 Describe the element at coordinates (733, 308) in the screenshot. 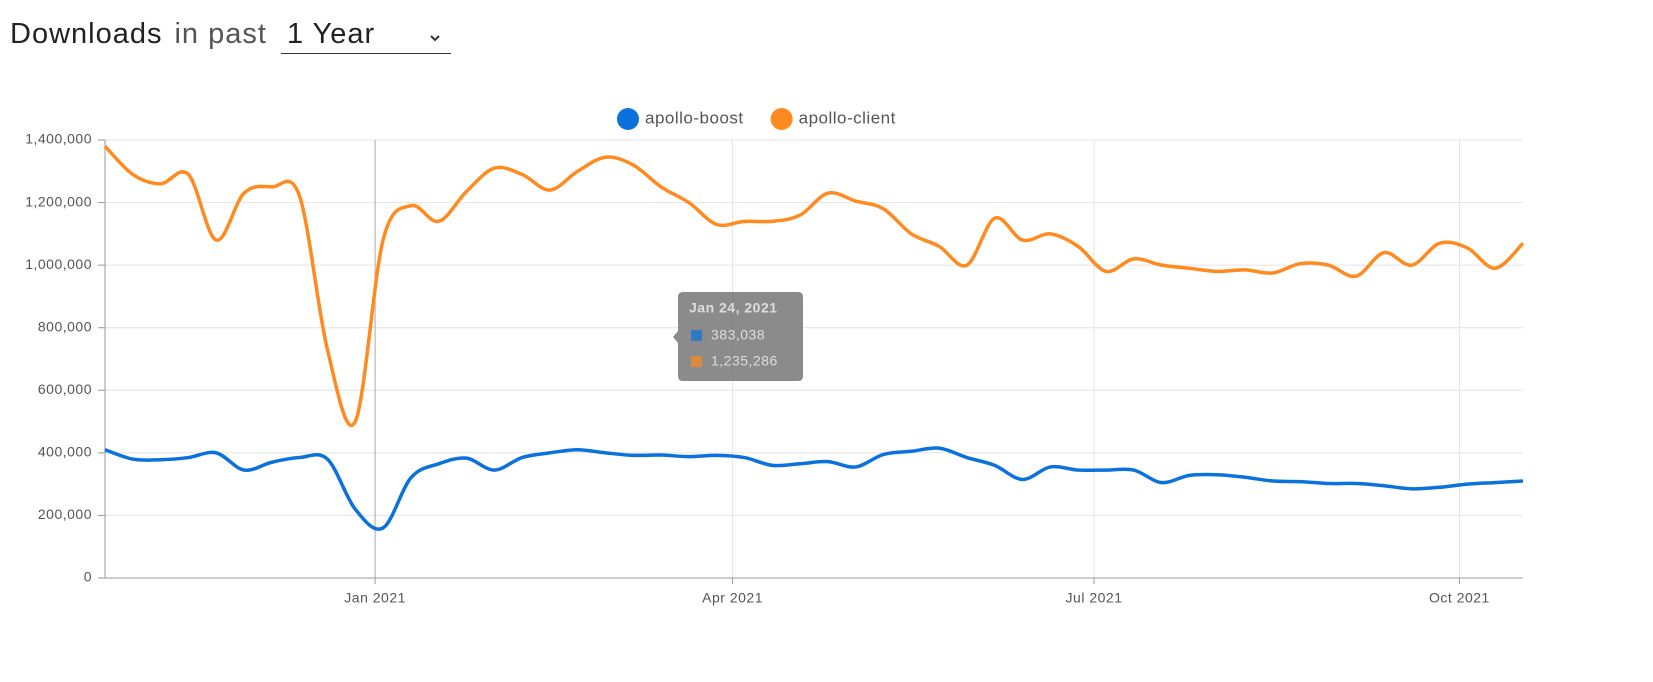

I see `tooltip-title: Jan 24, 2021` at that location.